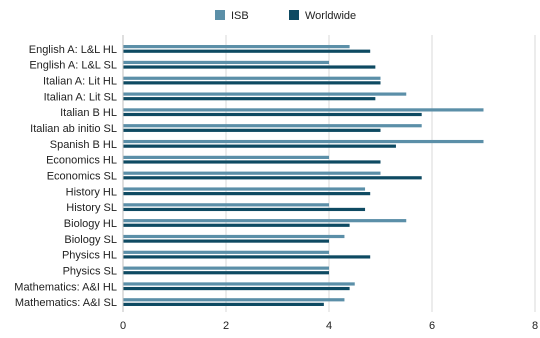 This screenshot has width=540, height=338. Describe the element at coordinates (91, 192) in the screenshot. I see `category-label: History HL` at that location.